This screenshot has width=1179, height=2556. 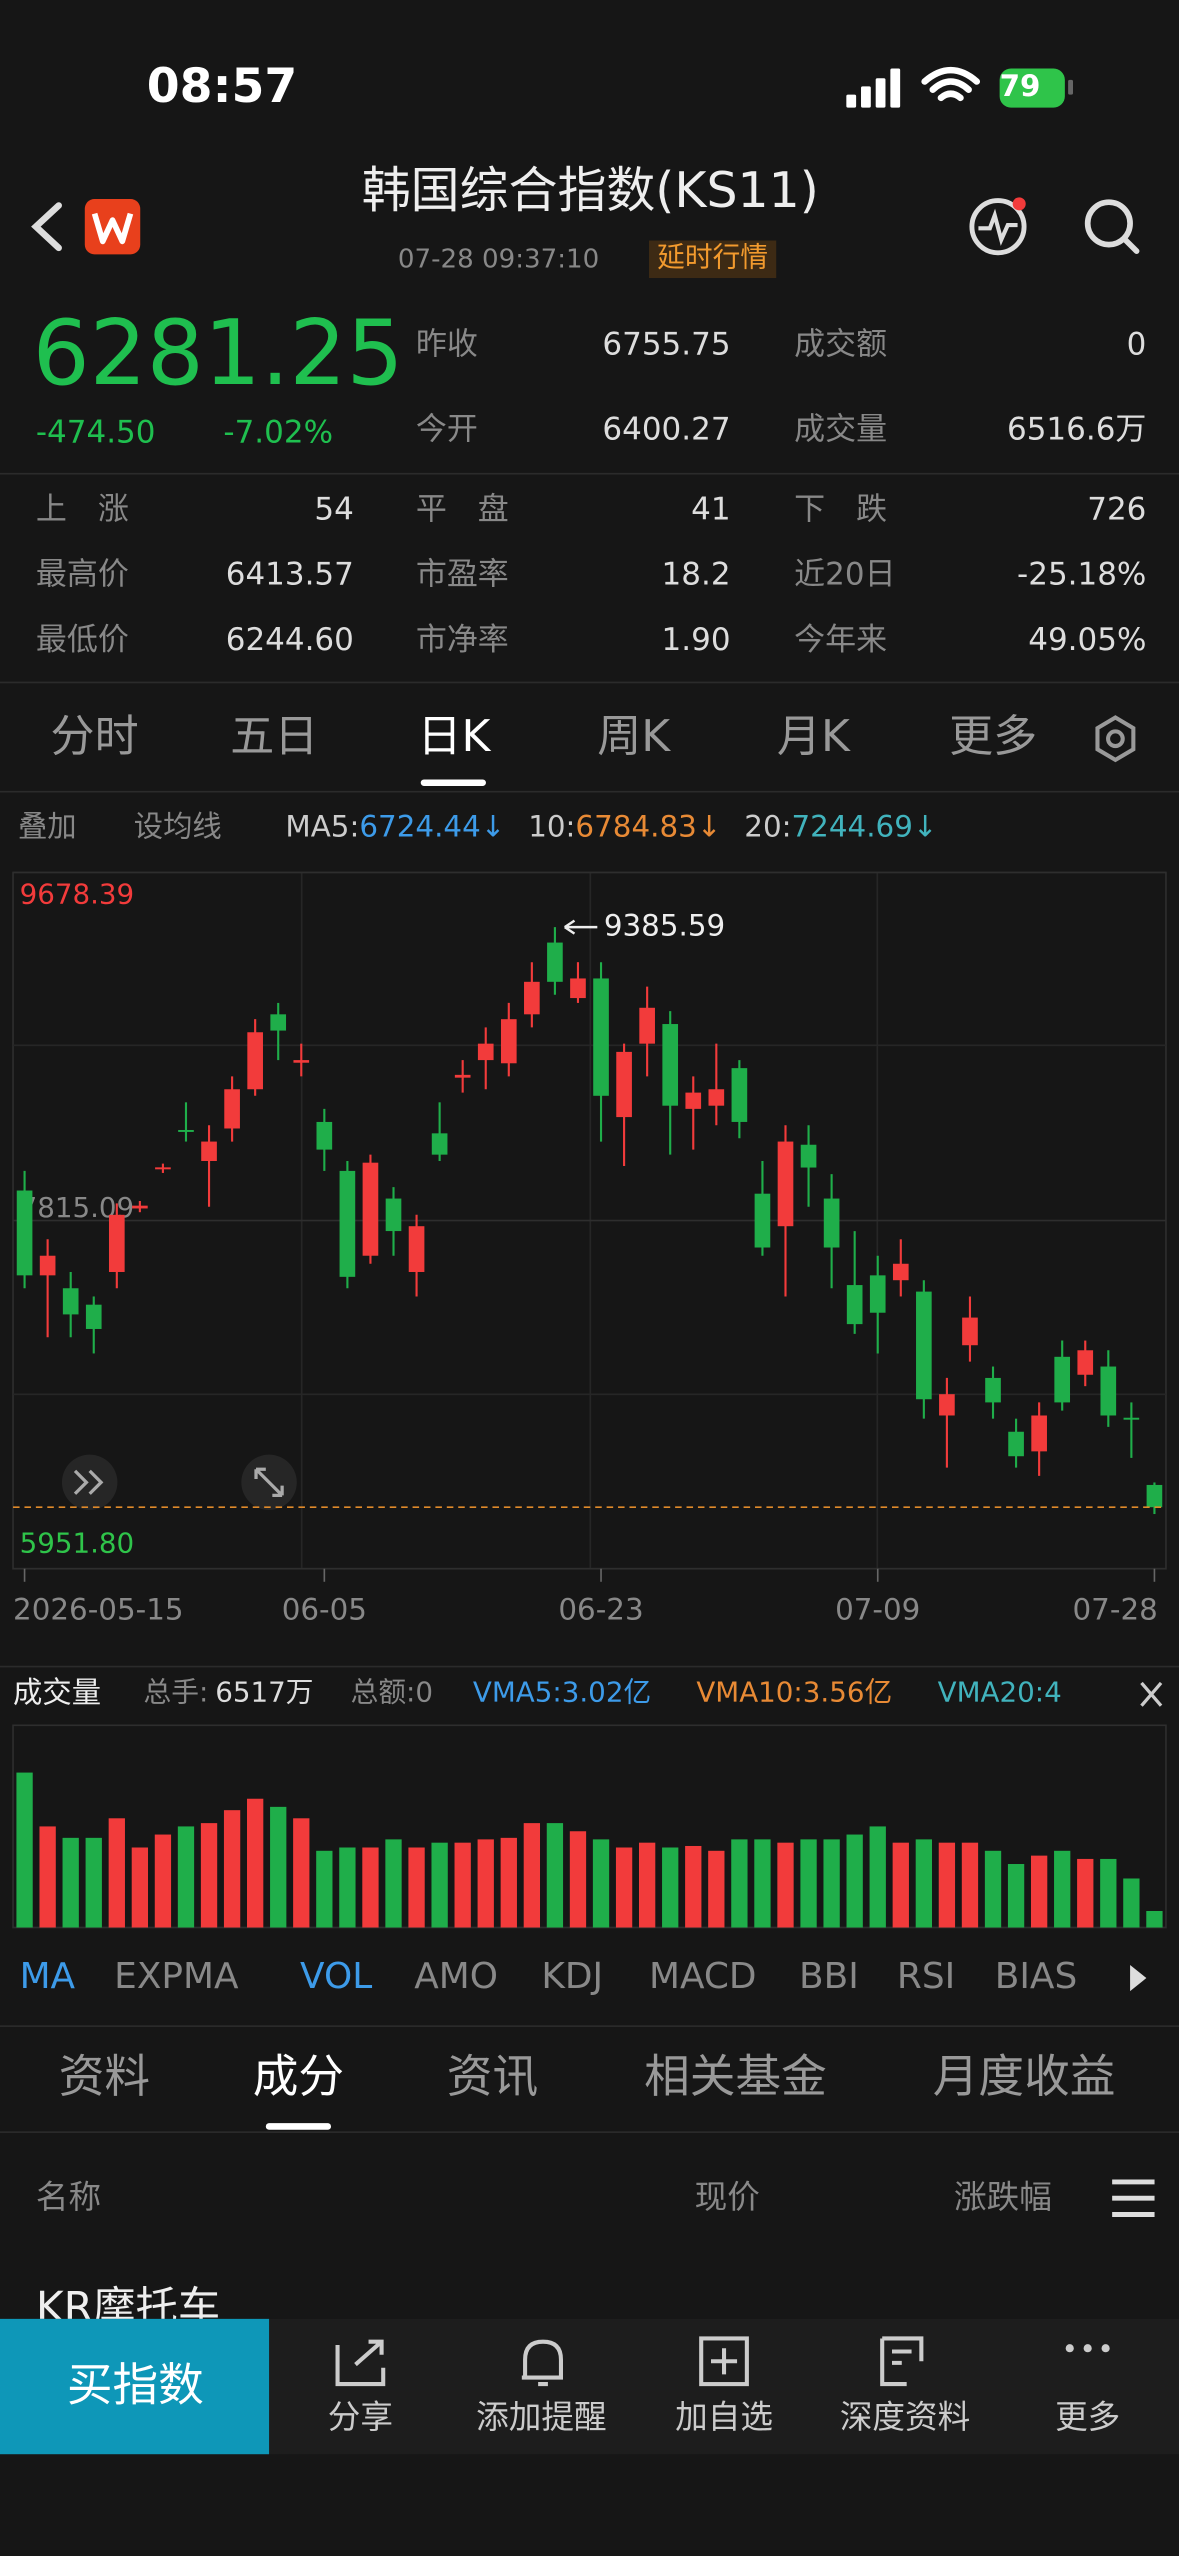 I want to click on indicator-tab: BBI, so click(x=829, y=1977).